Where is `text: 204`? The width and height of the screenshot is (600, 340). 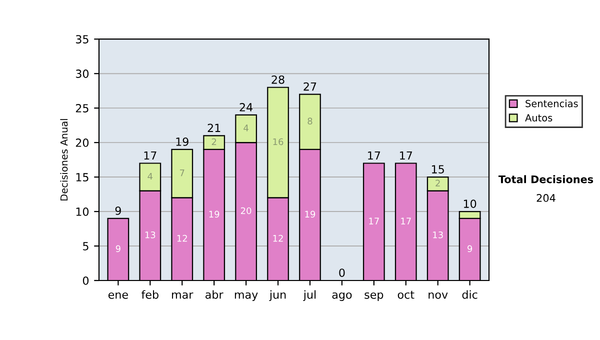
text: 204 is located at coordinates (546, 198).